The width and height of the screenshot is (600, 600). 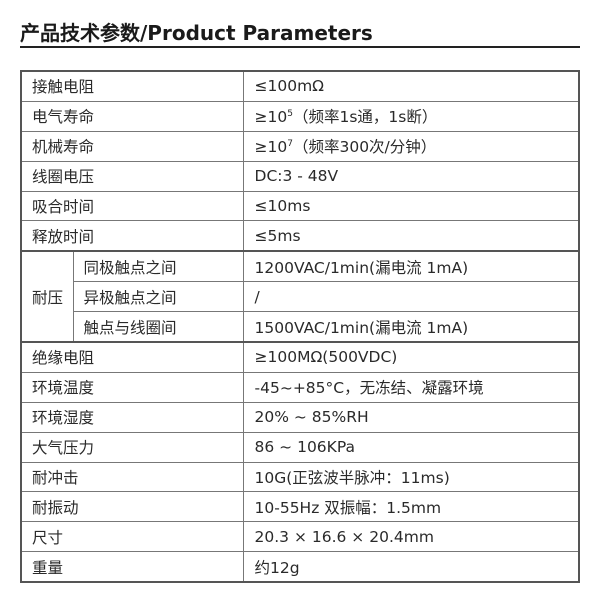 I want to click on param-value: ≤5ms, so click(x=411, y=236).